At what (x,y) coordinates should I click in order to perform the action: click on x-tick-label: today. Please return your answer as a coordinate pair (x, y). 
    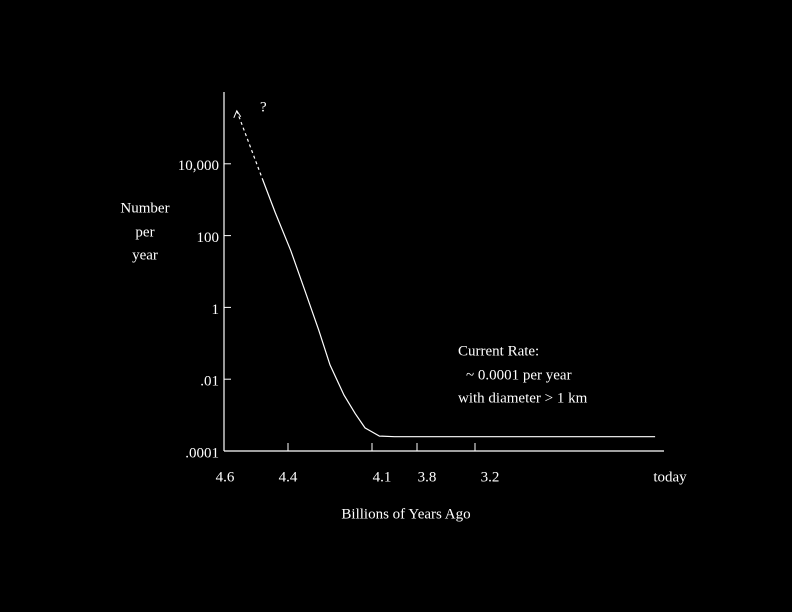
    Looking at the image, I should click on (670, 477).